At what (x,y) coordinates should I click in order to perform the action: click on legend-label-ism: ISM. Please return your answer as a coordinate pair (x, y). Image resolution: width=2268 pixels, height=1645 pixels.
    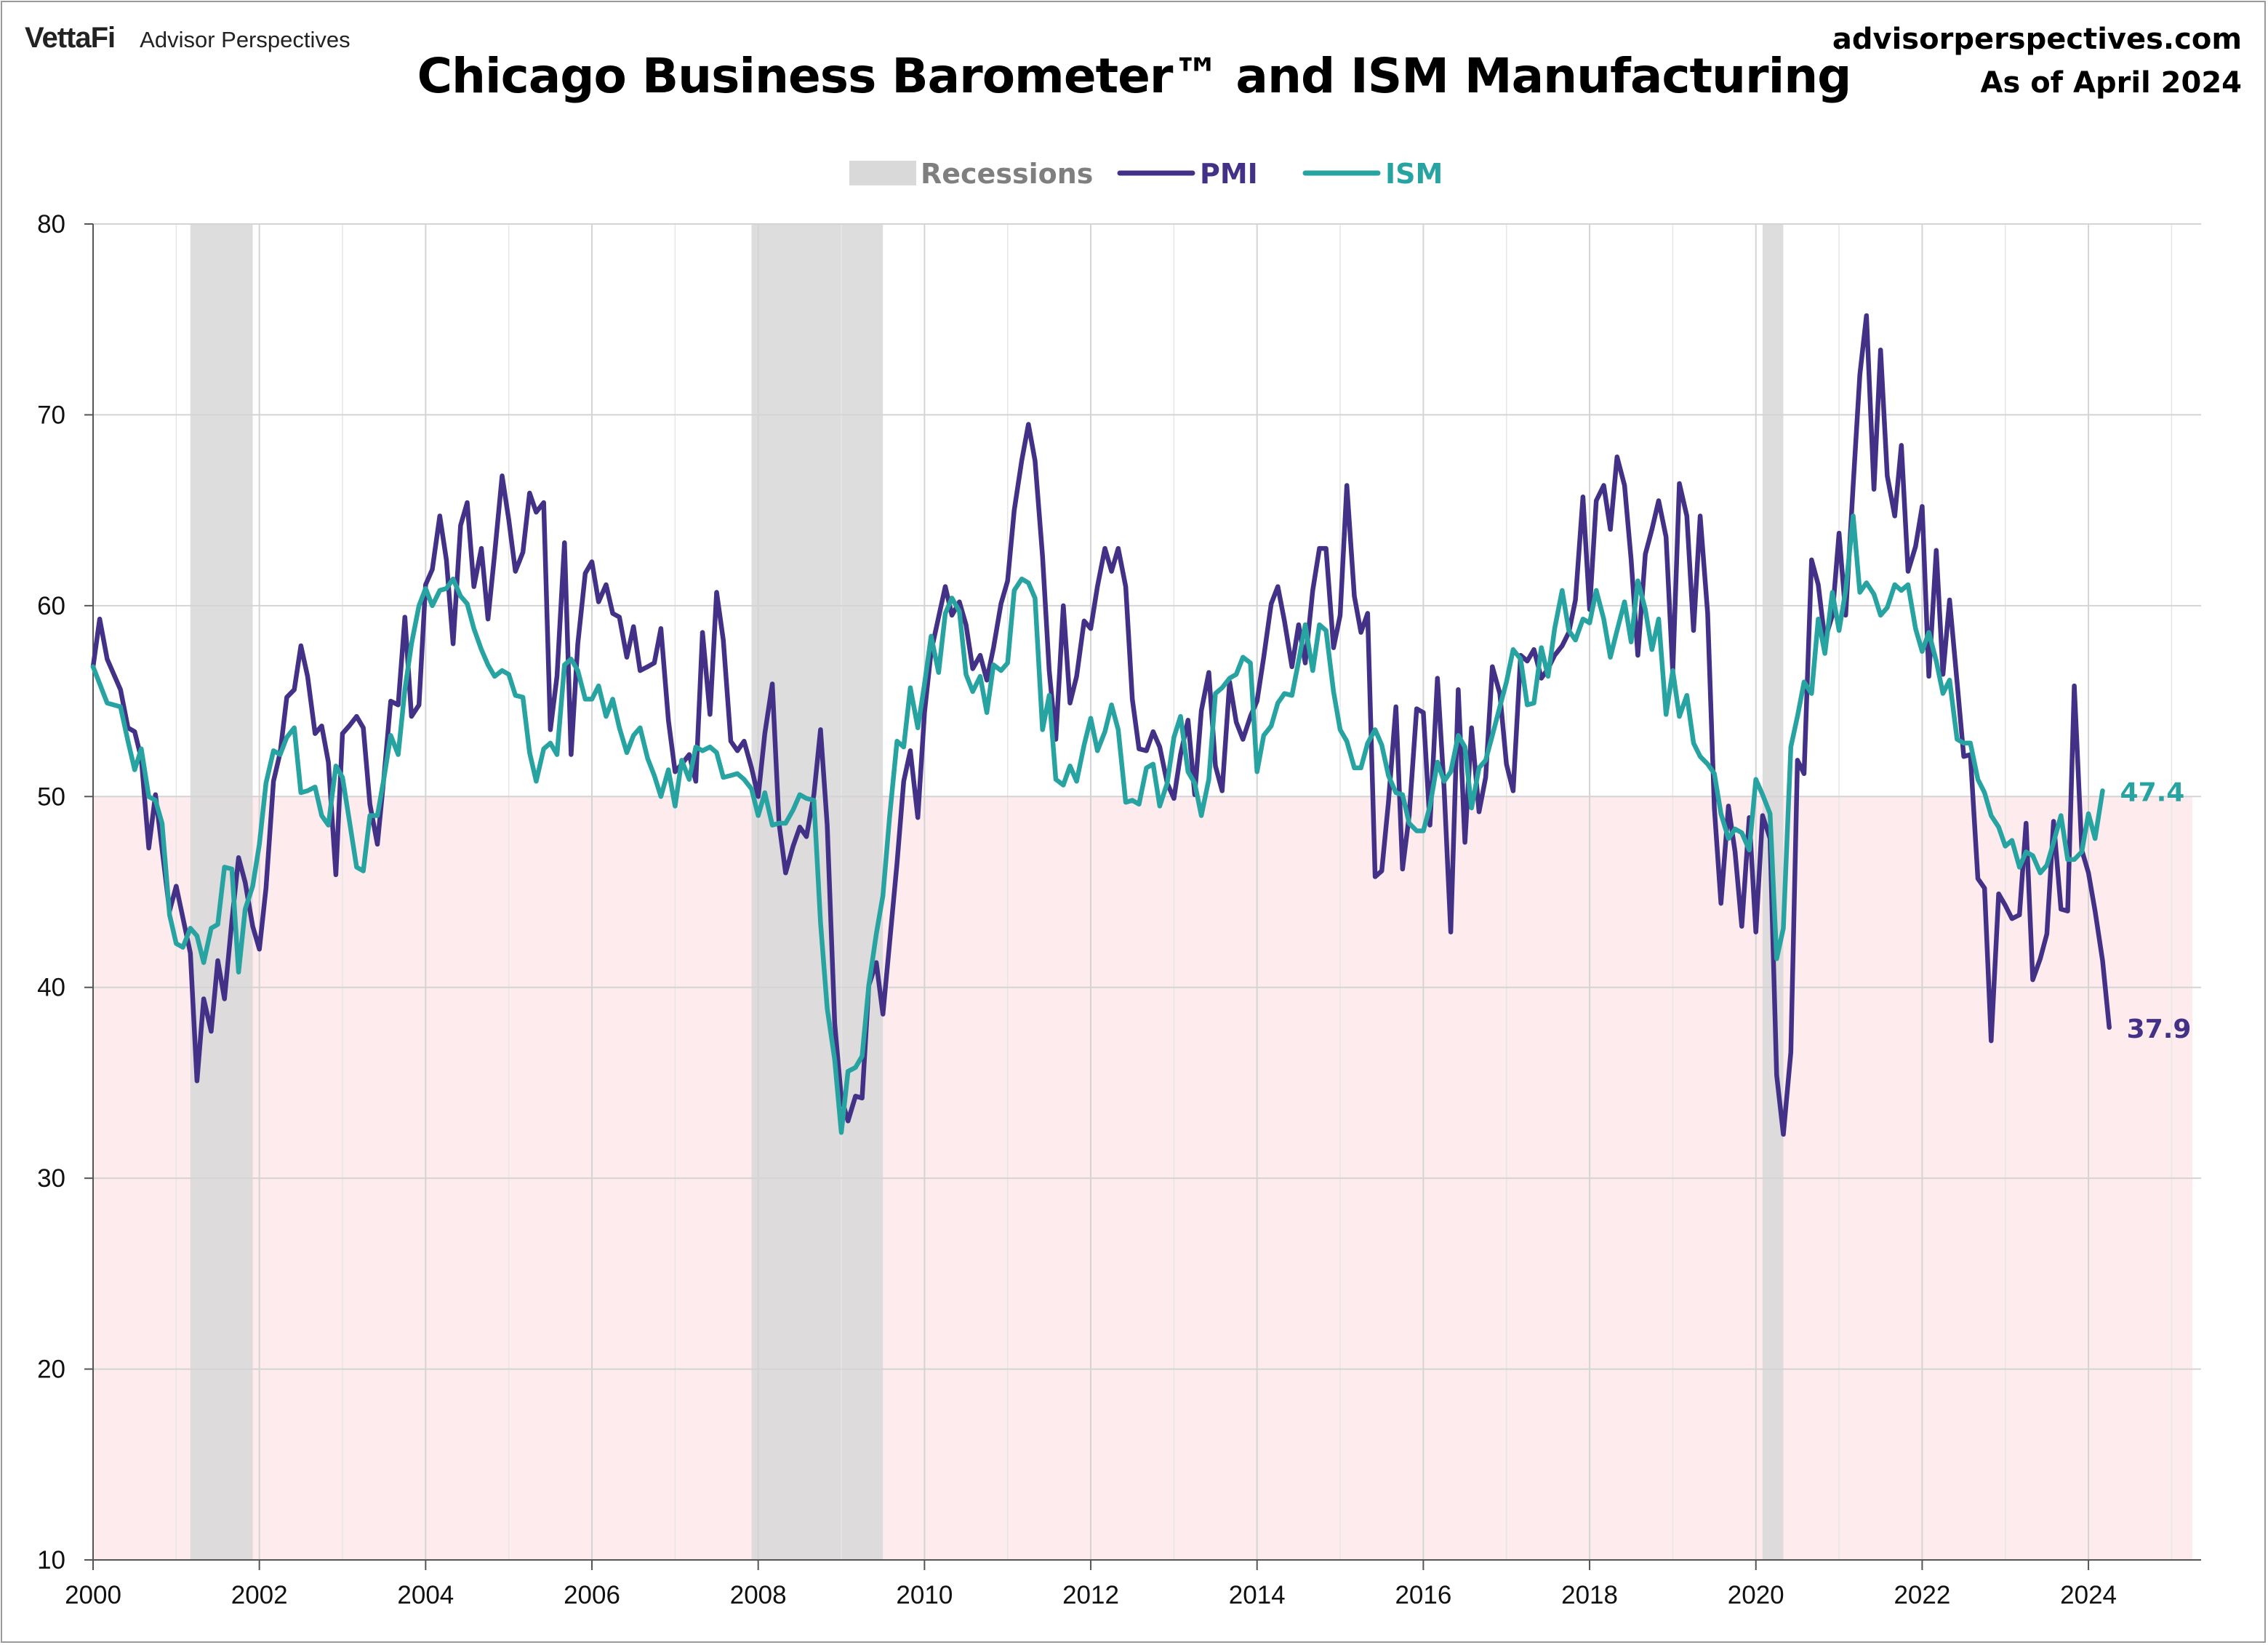
    Looking at the image, I should click on (1414, 174).